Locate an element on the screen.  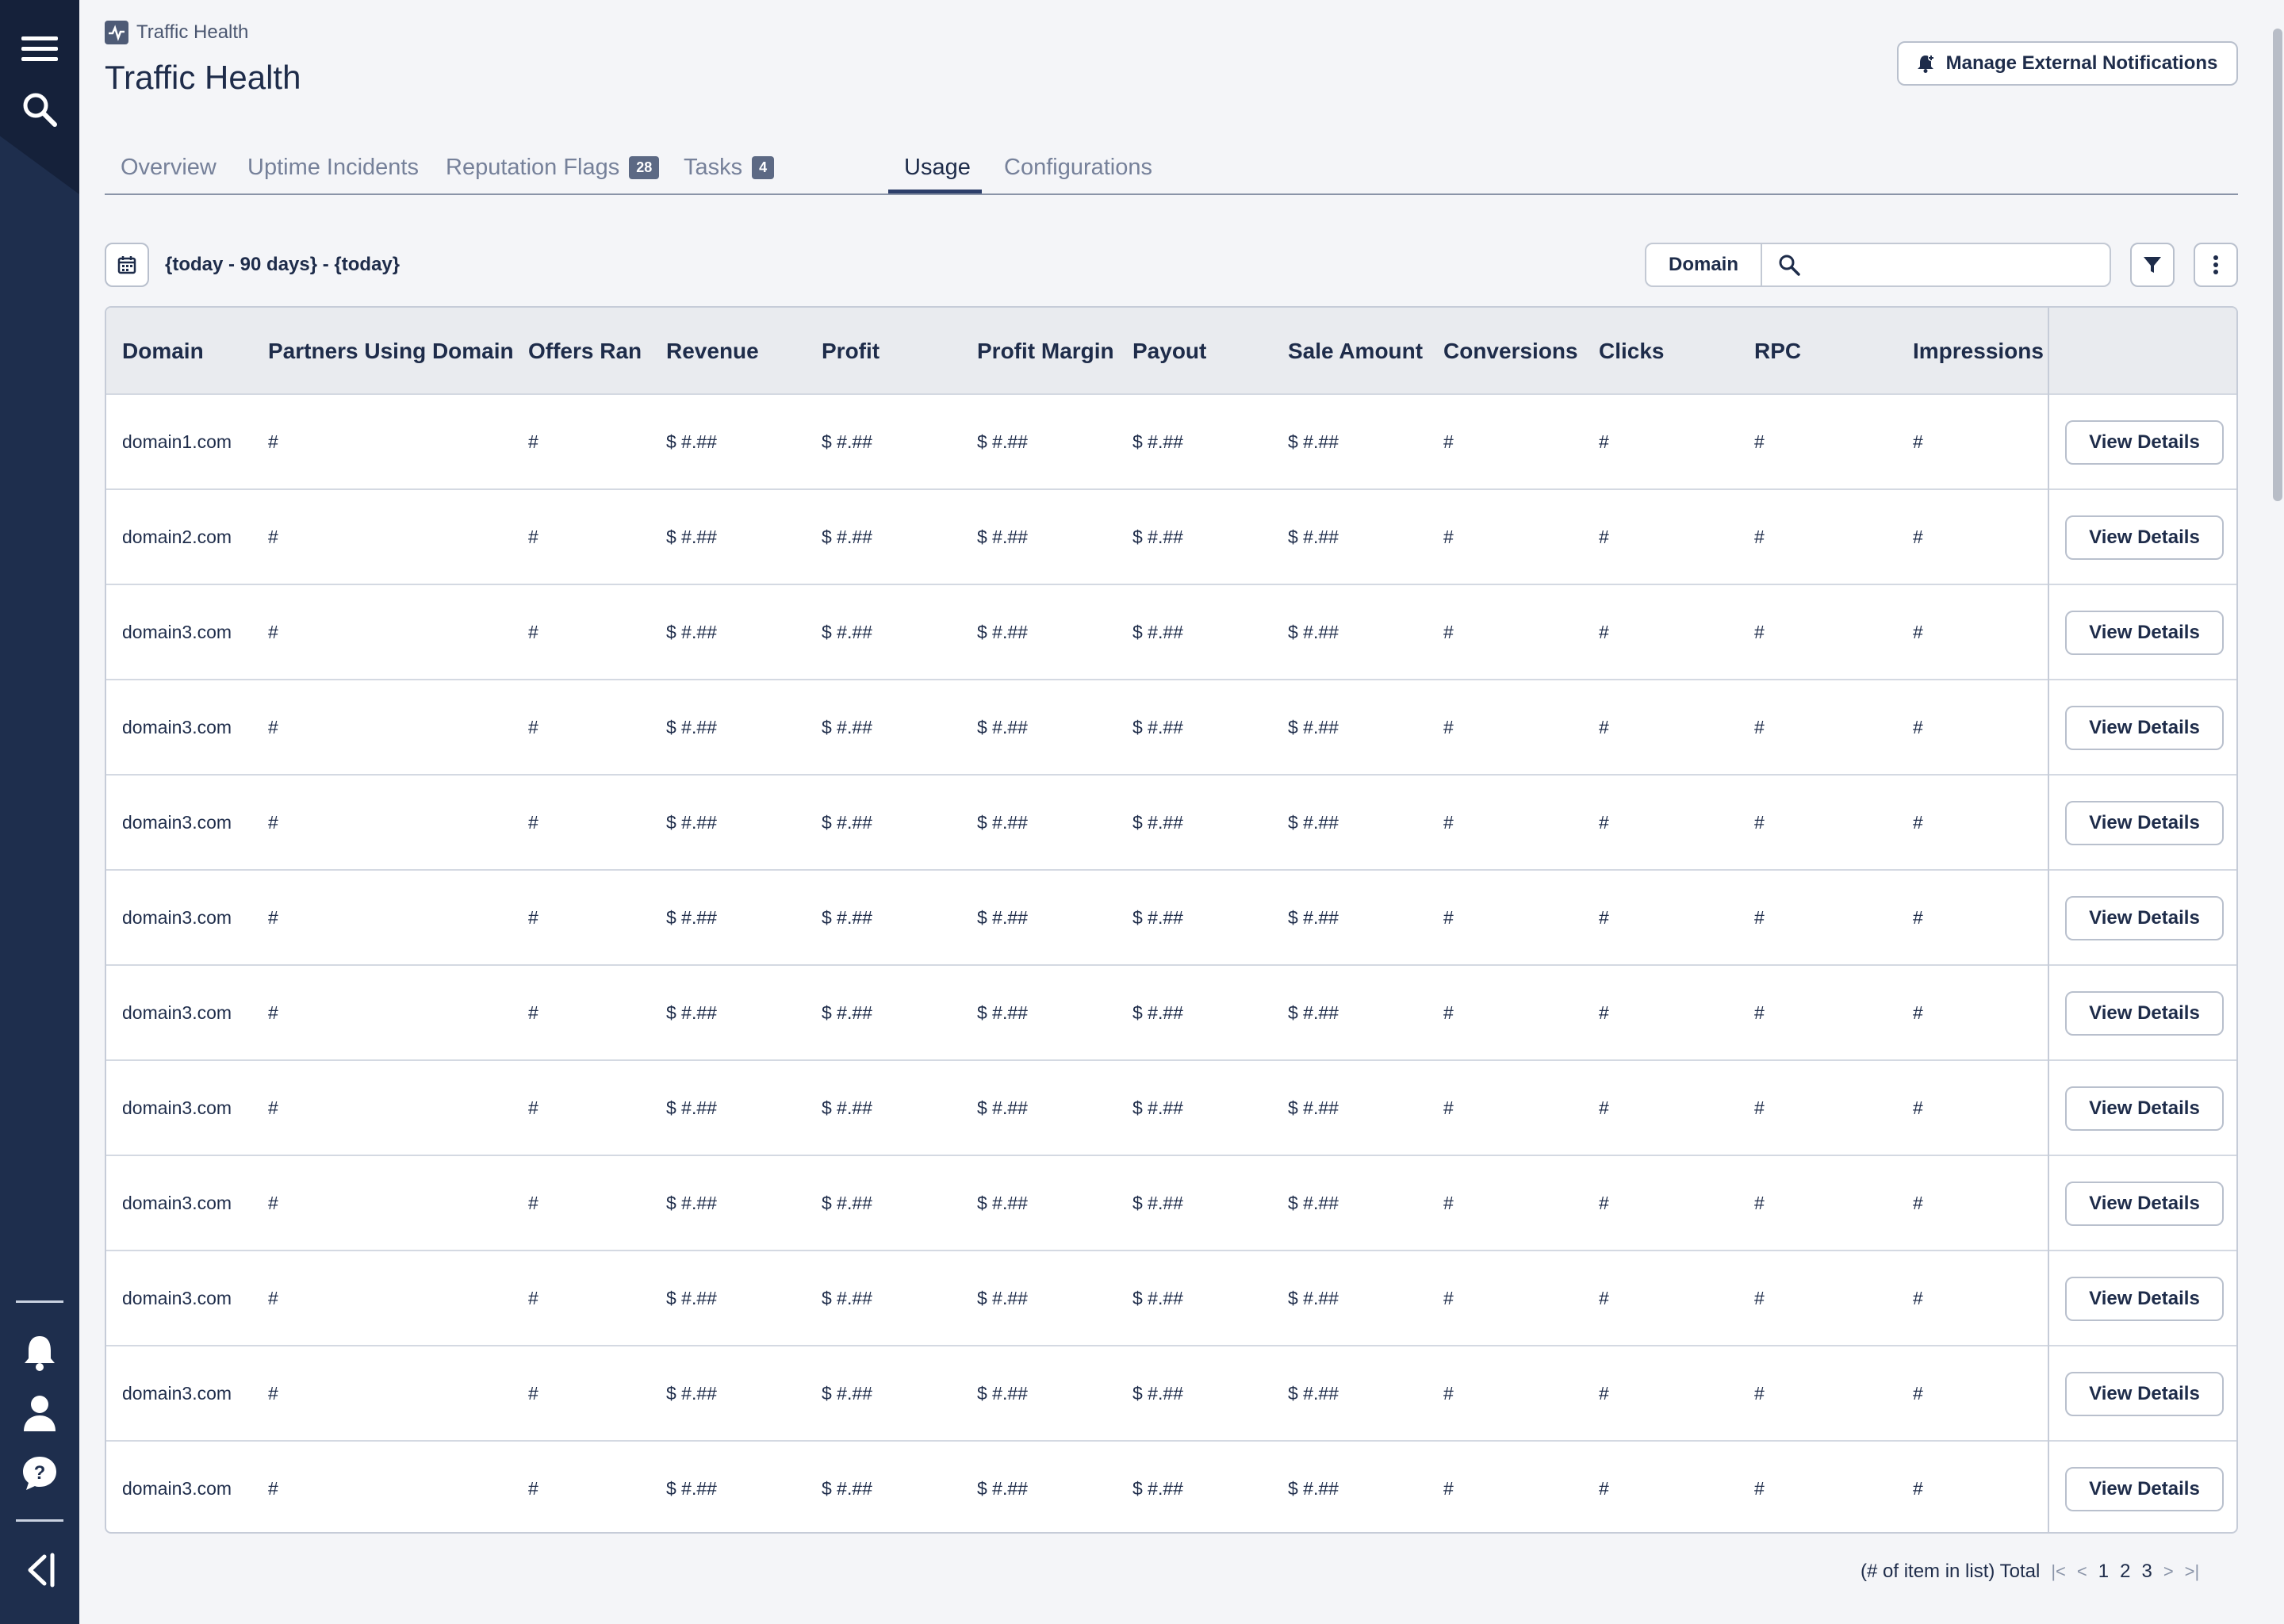
tab-reputation-flags: Reputation Flags 28 is located at coordinates (553, 167).